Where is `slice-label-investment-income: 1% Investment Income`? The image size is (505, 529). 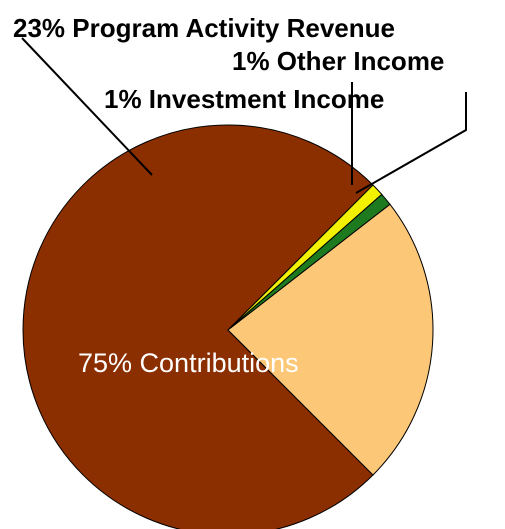 slice-label-investment-income: 1% Investment Income is located at coordinates (244, 99).